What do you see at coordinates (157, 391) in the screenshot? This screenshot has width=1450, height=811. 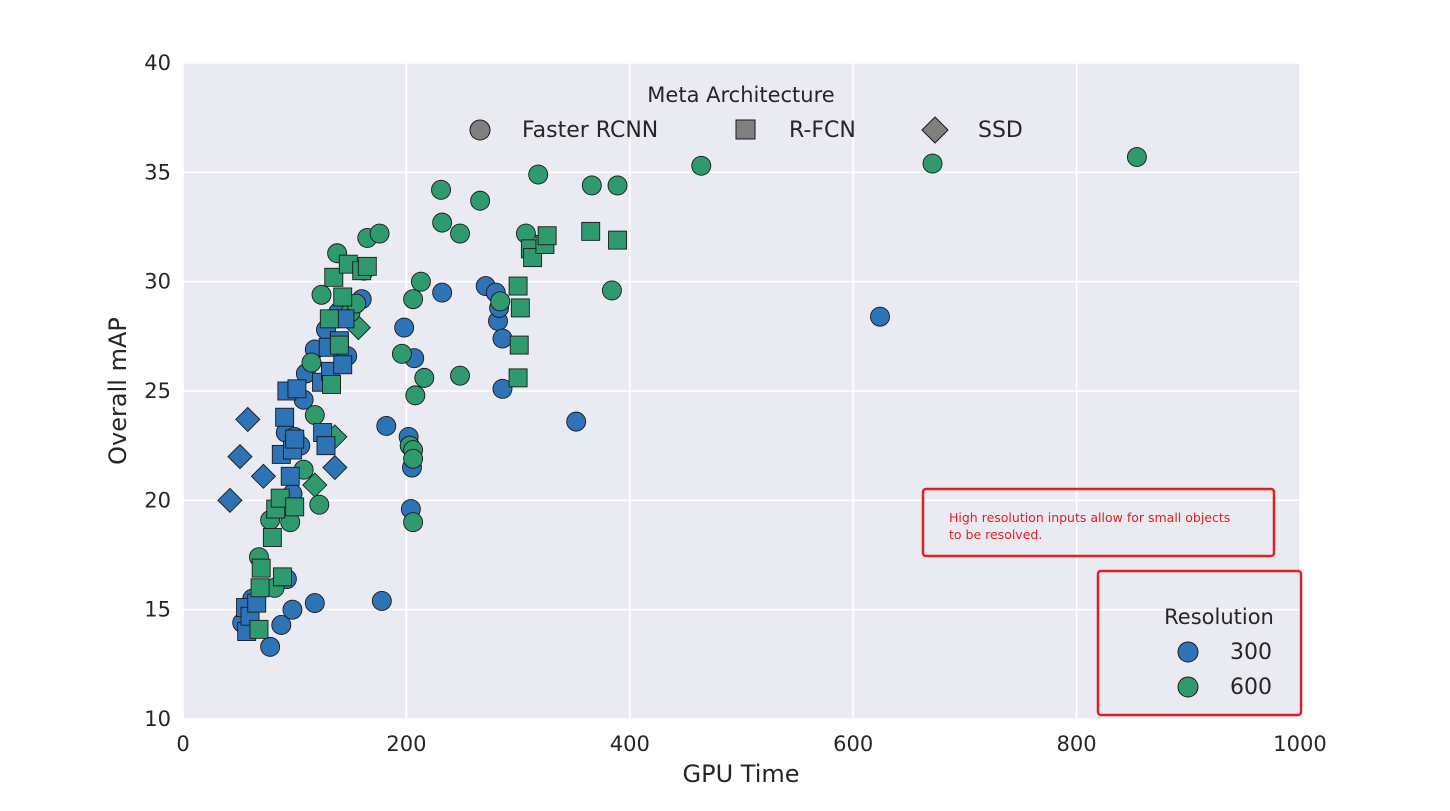 I see `y-tick-labels: 10 15 20 25 30 35 40` at bounding box center [157, 391].